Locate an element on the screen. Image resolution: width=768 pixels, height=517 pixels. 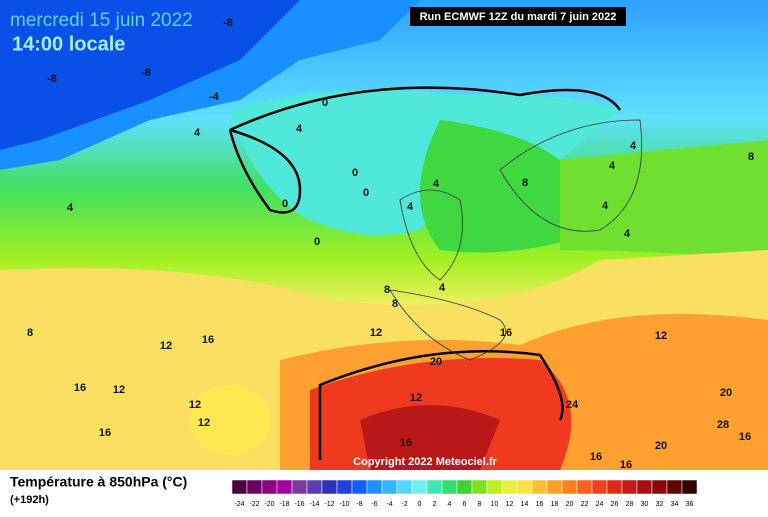
time-title: 14:00 locale is located at coordinates (68, 44).